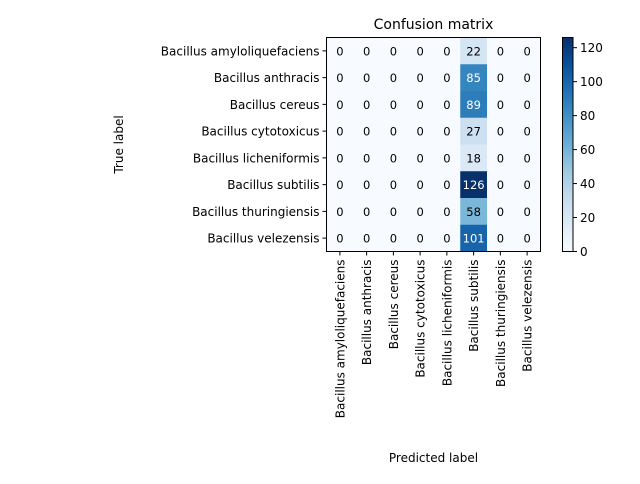  Describe the element at coordinates (447, 323) in the screenshot. I see `x-tick-label: Bacillus licheniformis` at that location.